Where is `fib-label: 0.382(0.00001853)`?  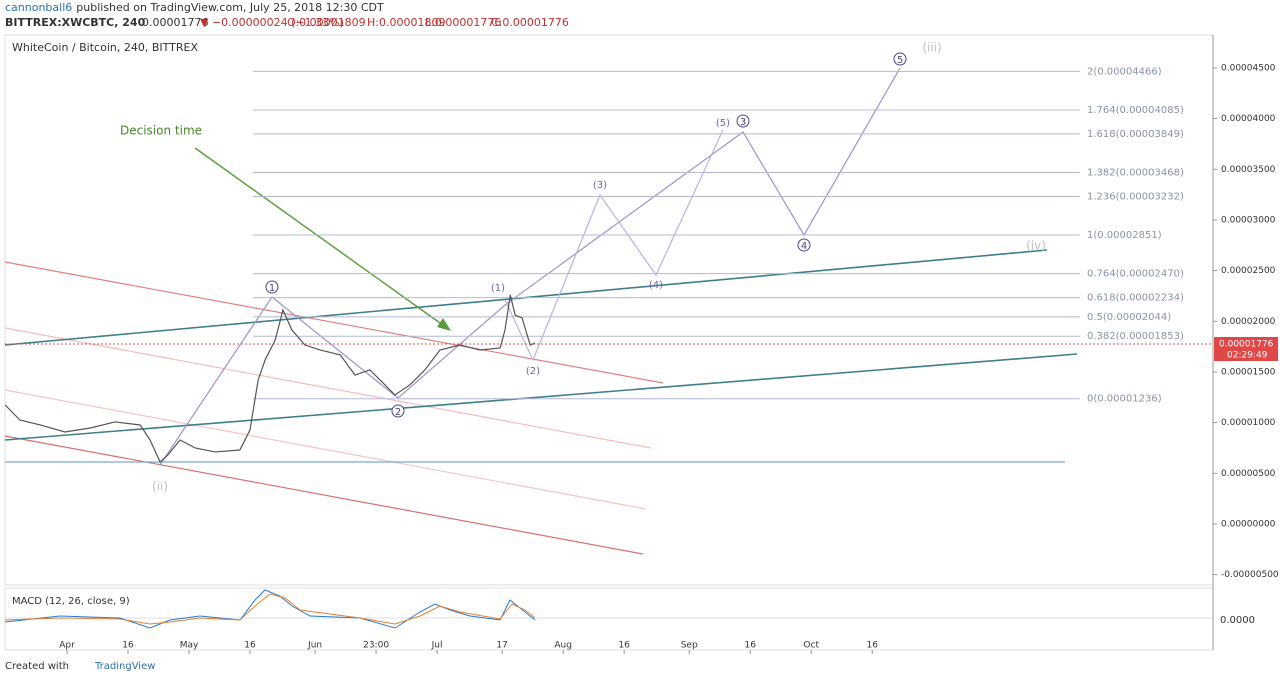
fib-label: 0.382(0.00001853) is located at coordinates (1135, 336).